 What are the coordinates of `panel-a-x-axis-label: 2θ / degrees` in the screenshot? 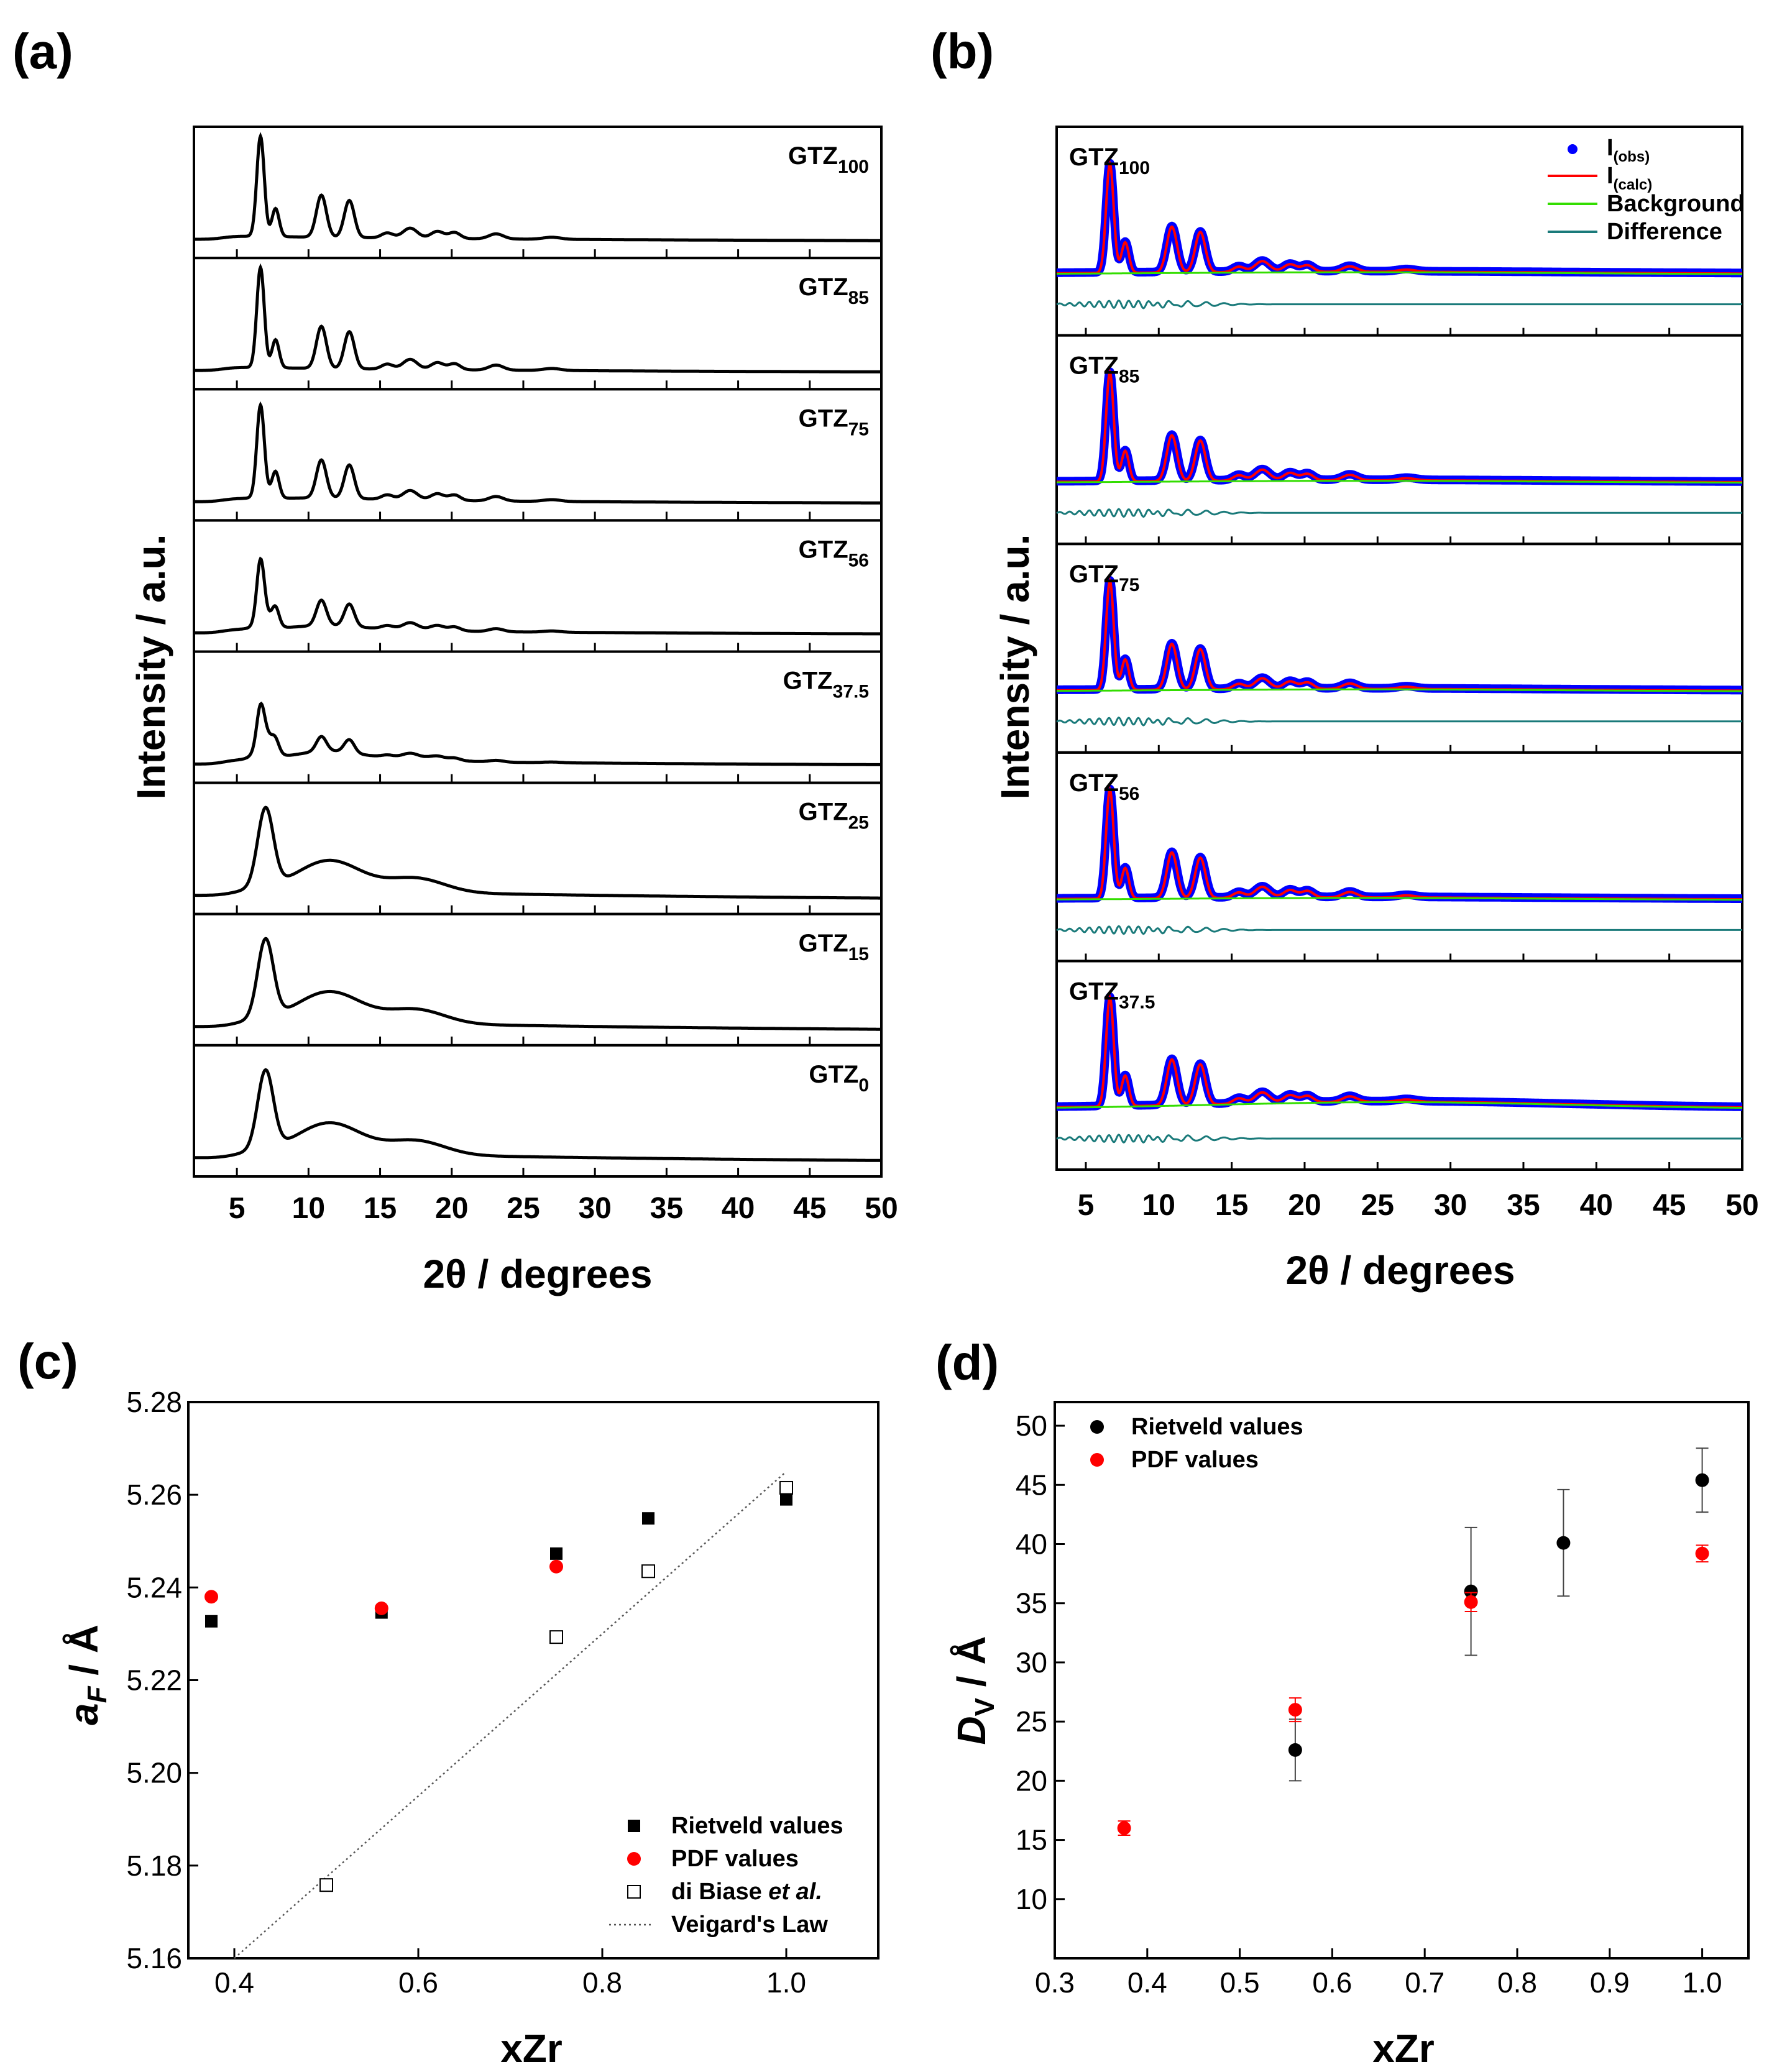 It's located at (538, 1274).